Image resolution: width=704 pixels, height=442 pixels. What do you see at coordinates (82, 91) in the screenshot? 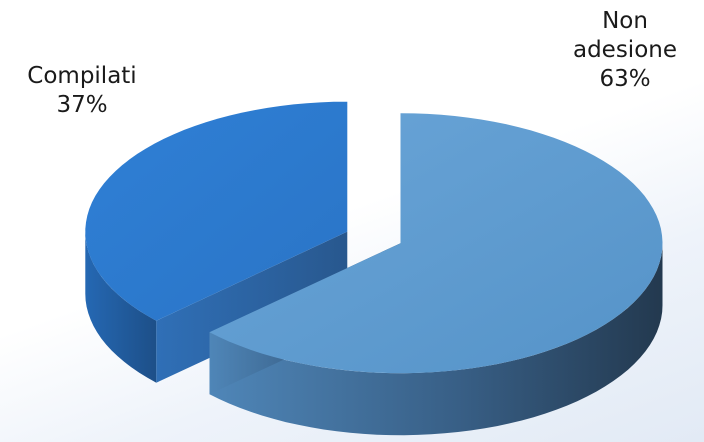
I see `slice-label-compilati: Compilati 37%` at bounding box center [82, 91].